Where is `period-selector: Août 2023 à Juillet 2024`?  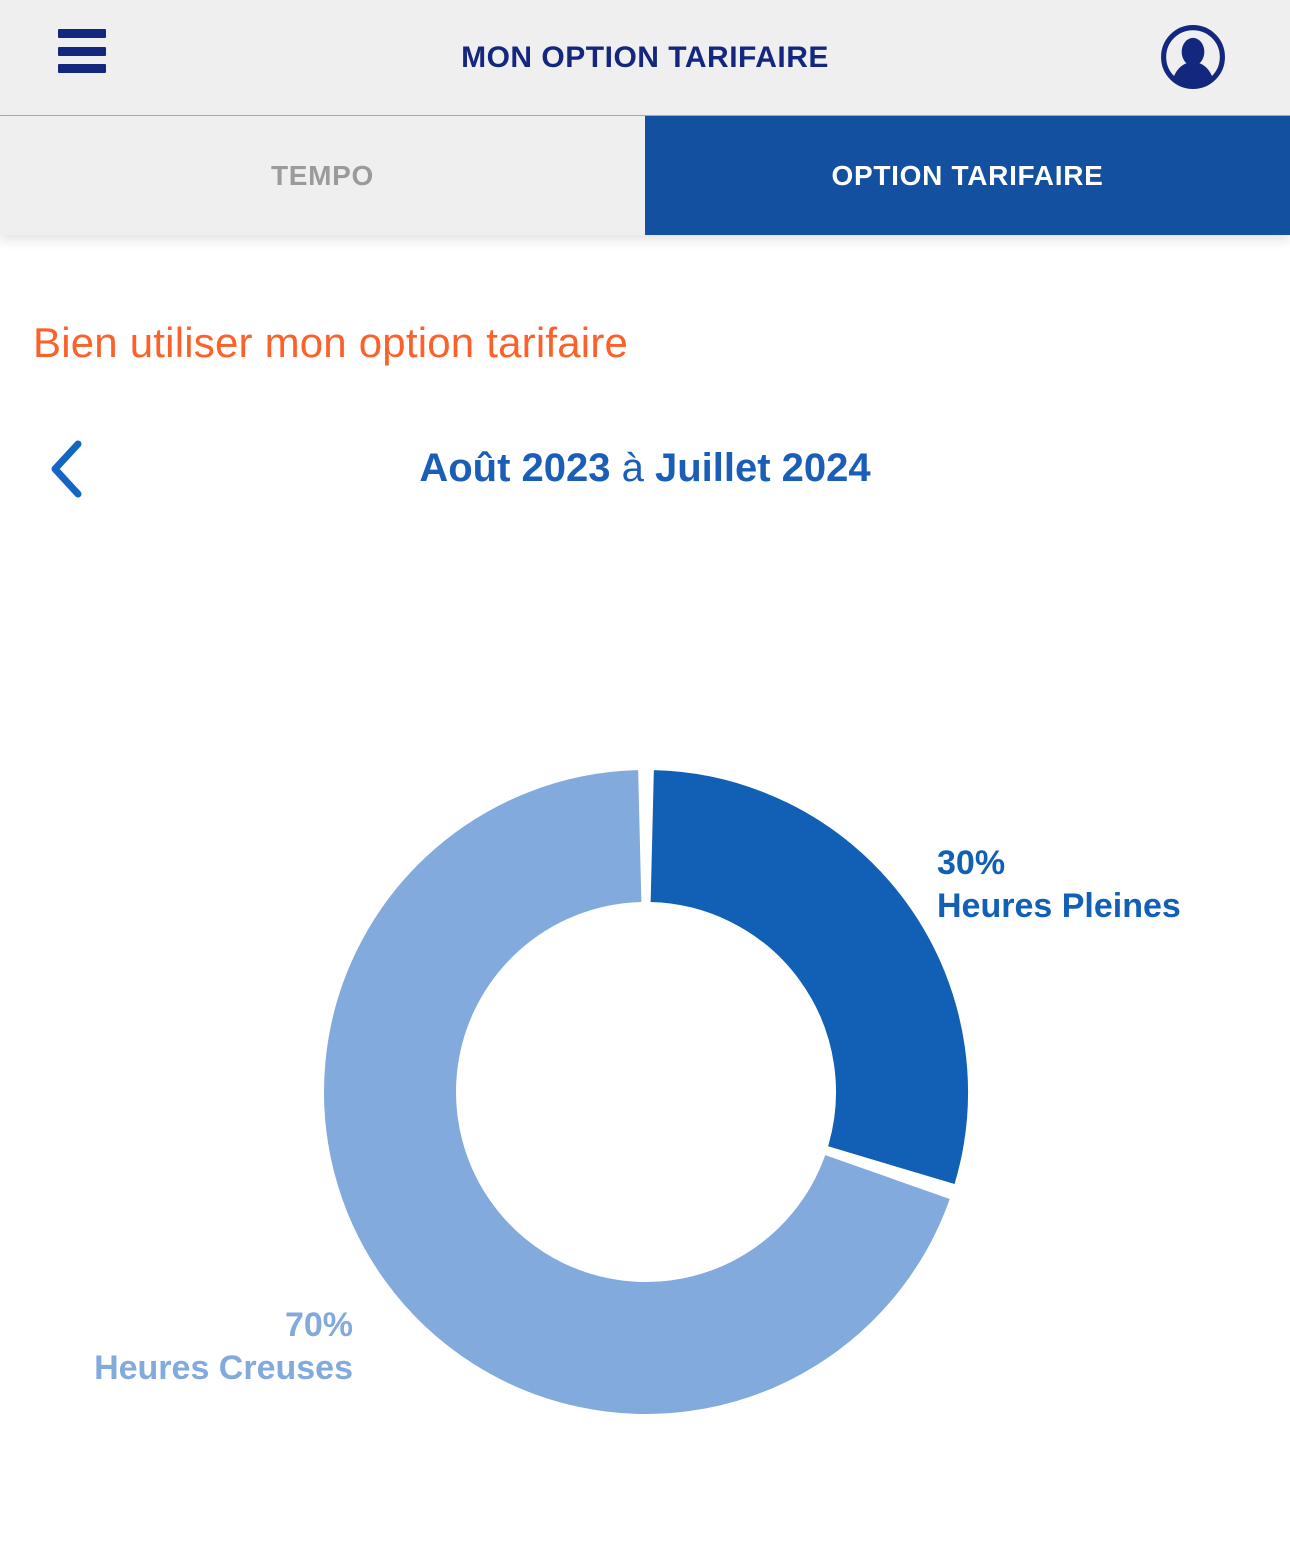
period-selector: Août 2023 à Juillet 2024 is located at coordinates (645, 470).